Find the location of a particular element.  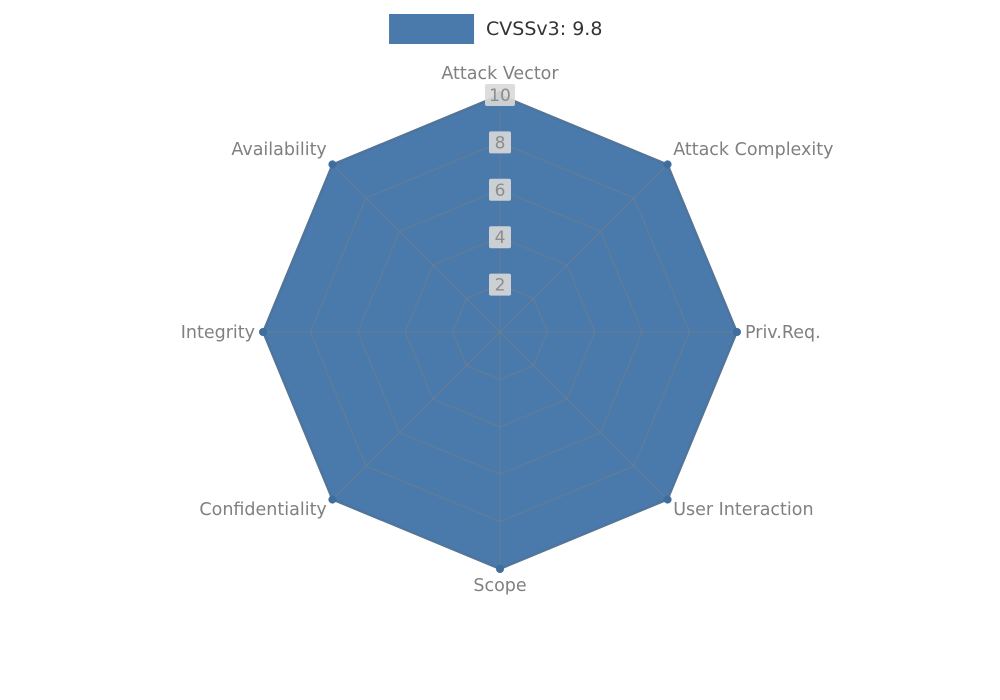

axis-label: Attack Vector is located at coordinates (500, 74).